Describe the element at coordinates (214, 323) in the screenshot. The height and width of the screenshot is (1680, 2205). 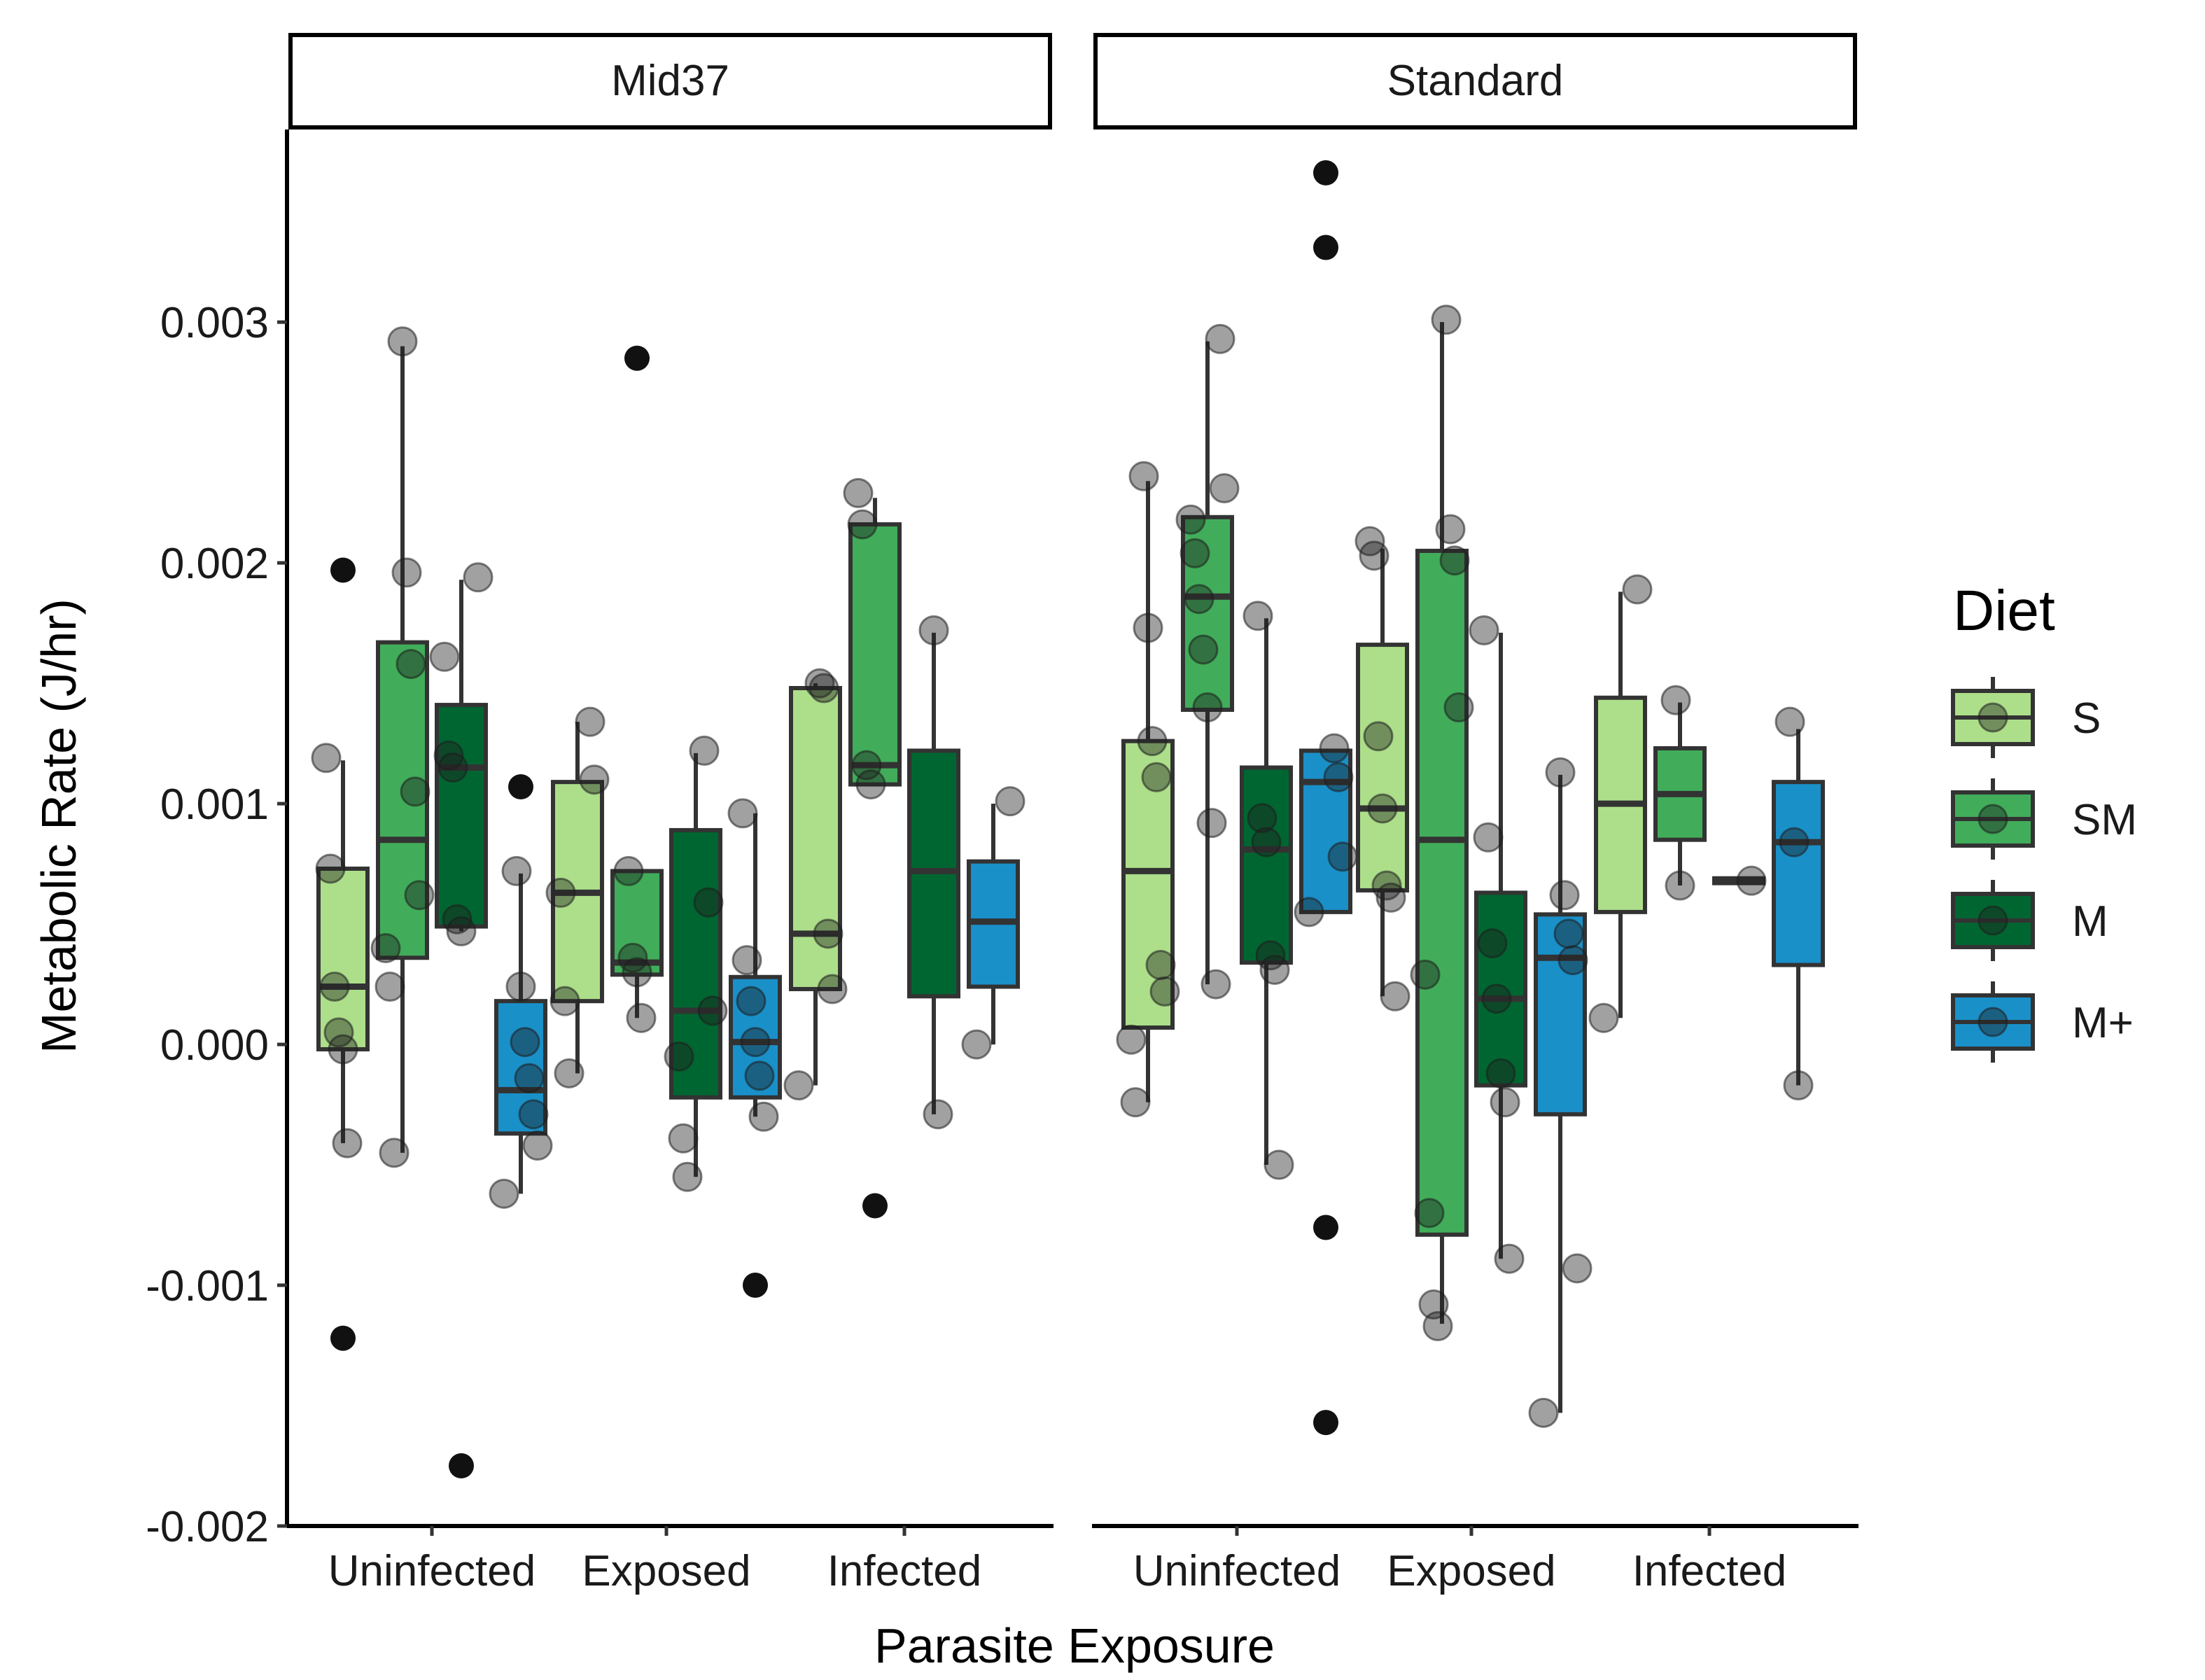
I see `y-tick-label: 0.003` at that location.